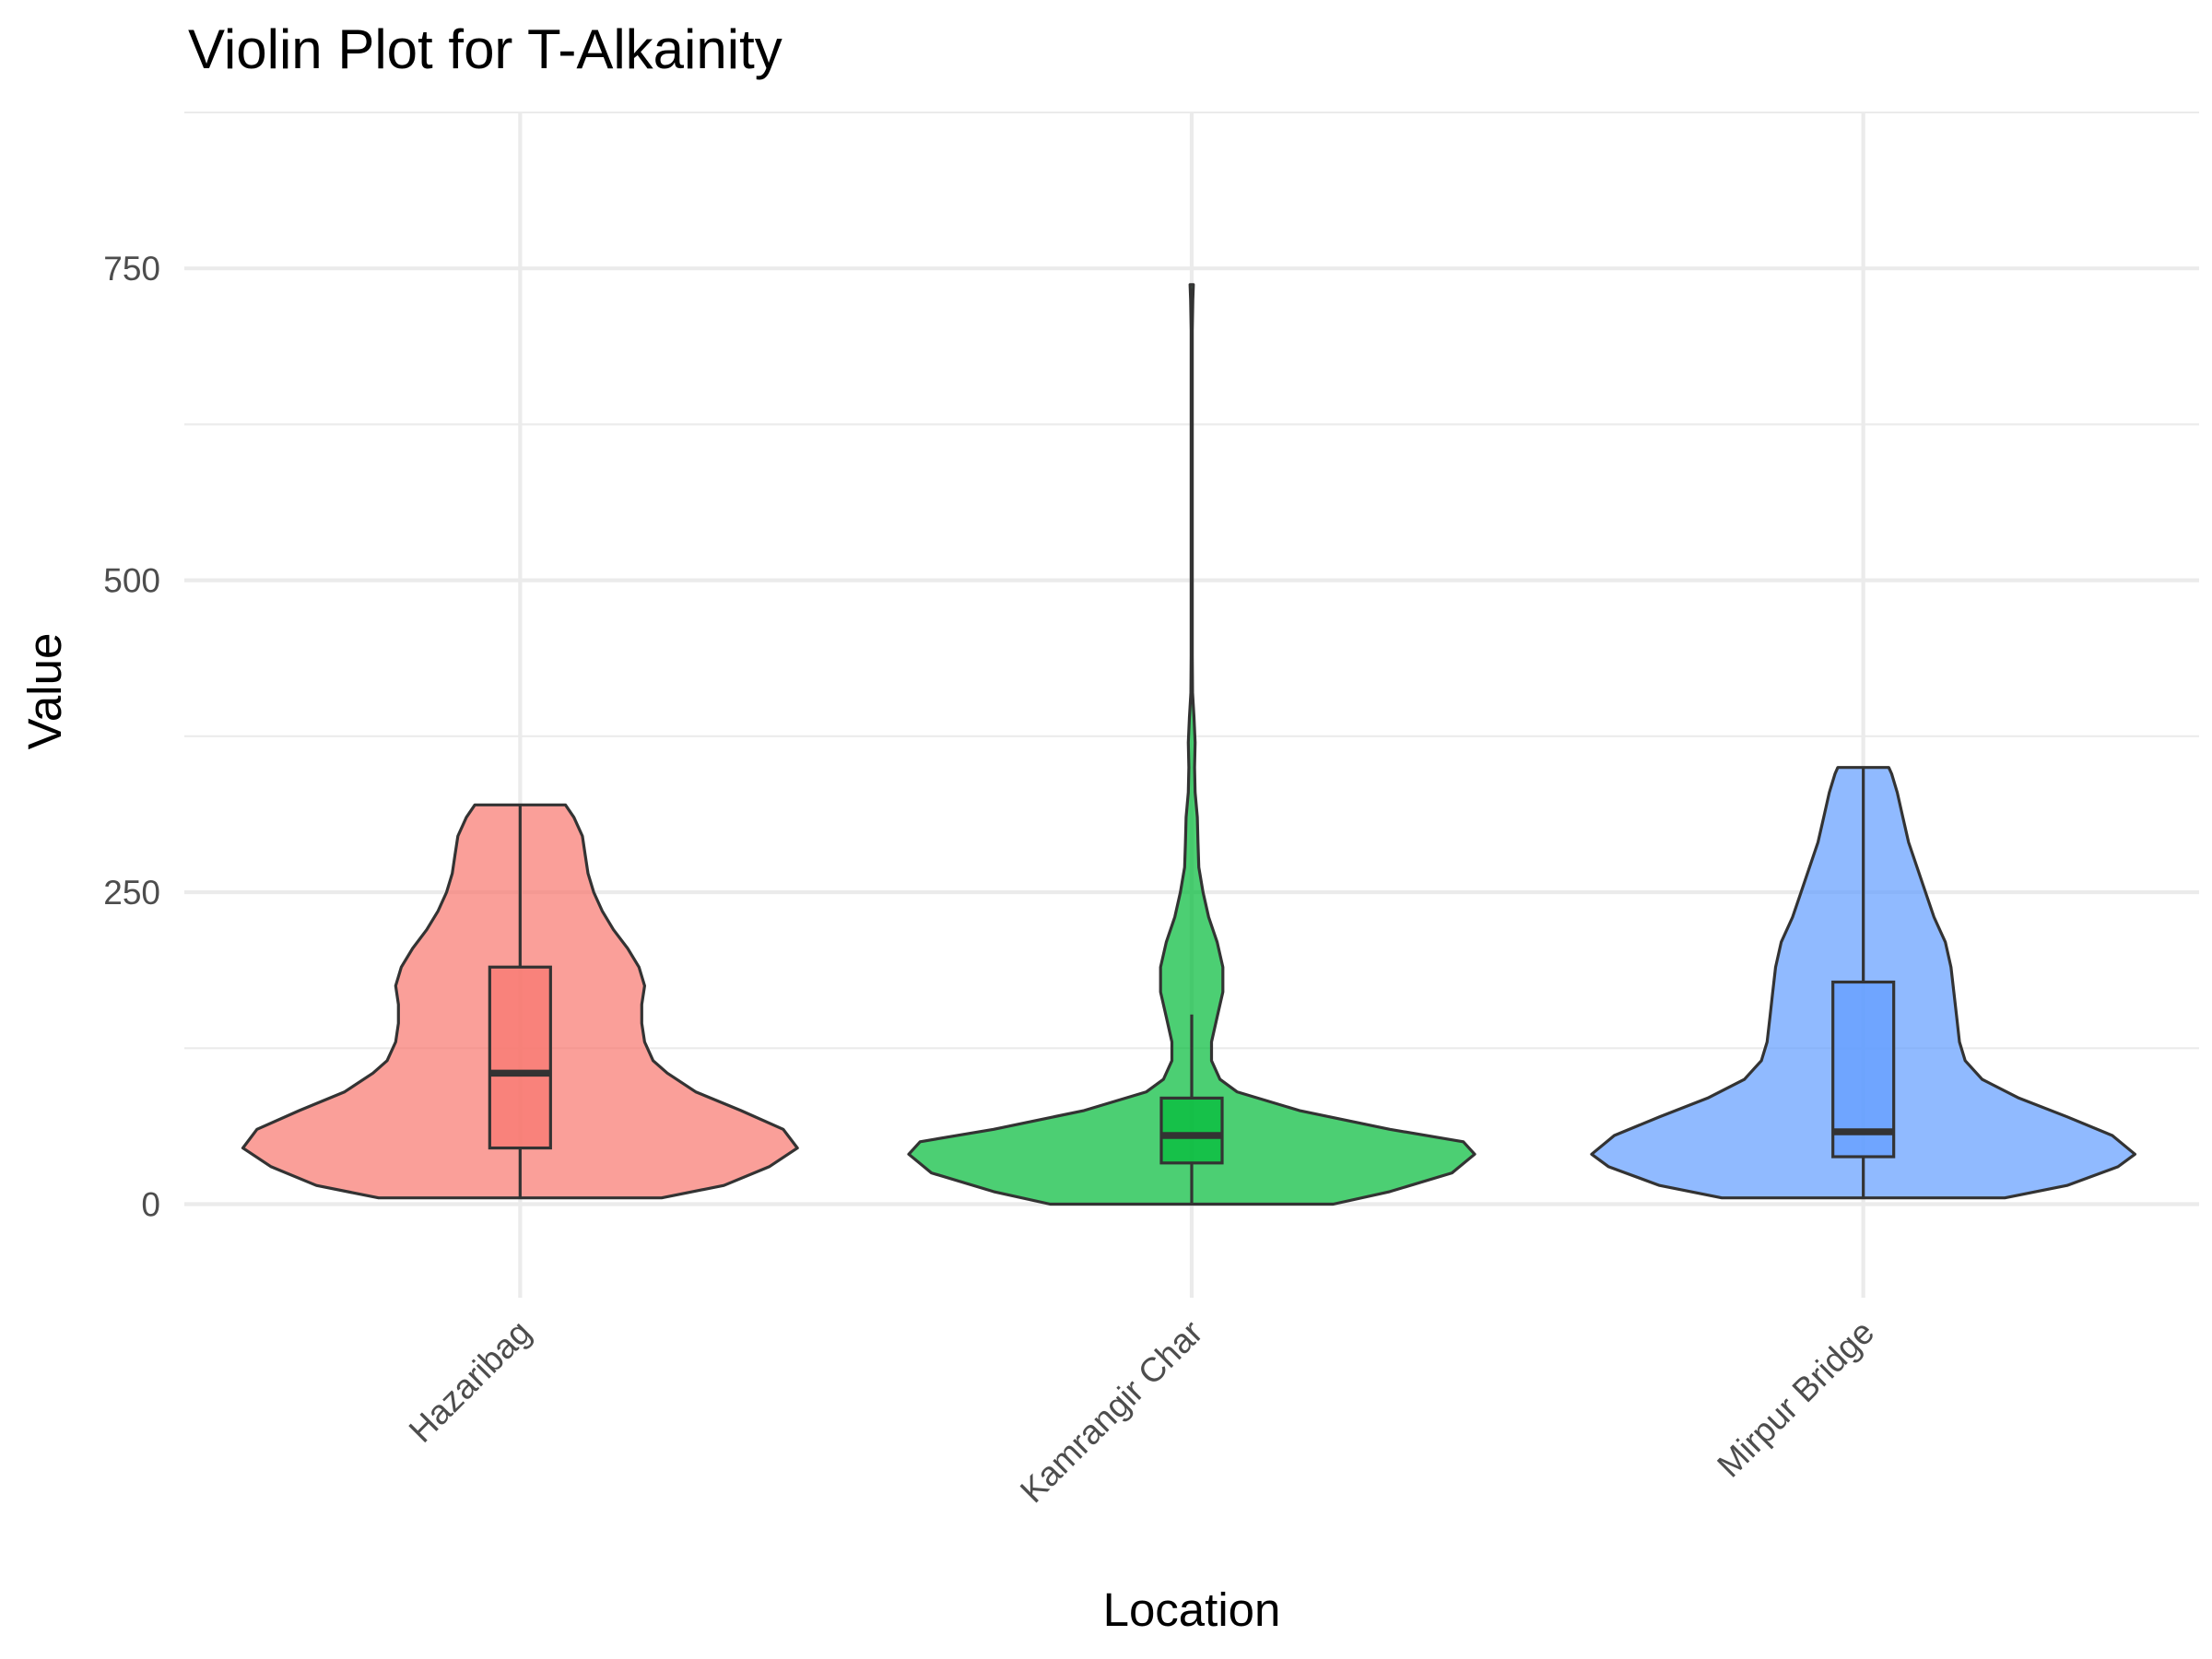  Describe the element at coordinates (1192, 1609) in the screenshot. I see `x-axis-title: Location` at that location.